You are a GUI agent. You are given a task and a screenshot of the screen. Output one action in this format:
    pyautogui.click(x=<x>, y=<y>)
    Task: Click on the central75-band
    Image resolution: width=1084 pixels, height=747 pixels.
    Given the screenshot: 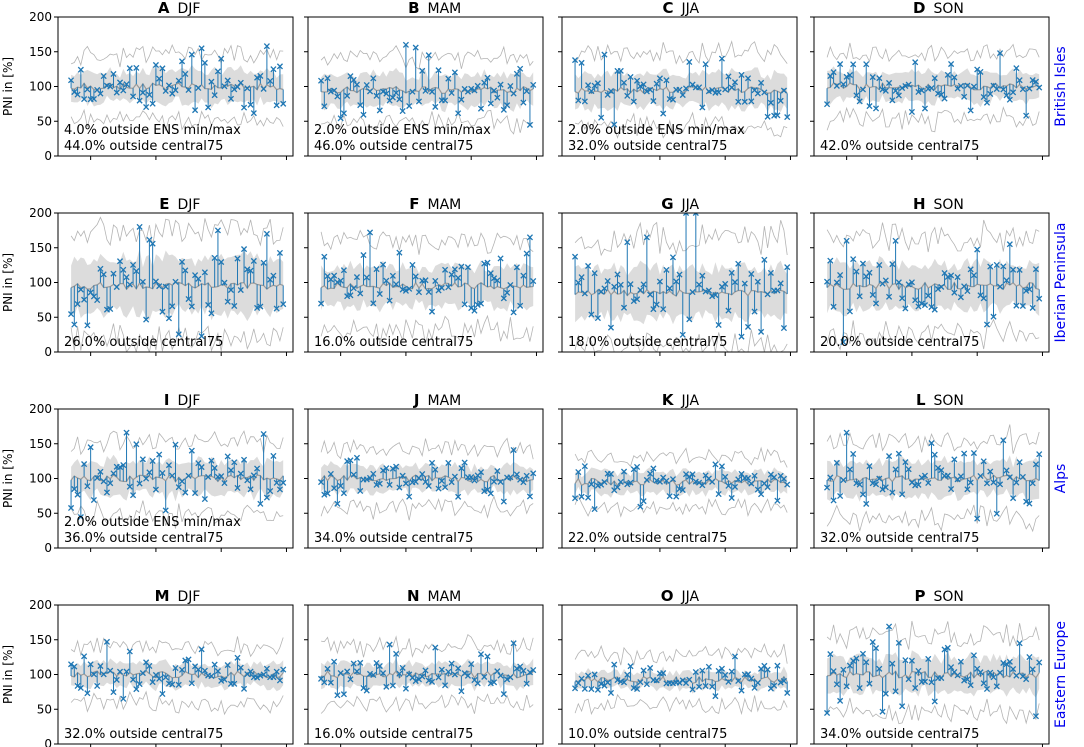 What is the action you would take?
    pyautogui.click(x=427, y=286)
    